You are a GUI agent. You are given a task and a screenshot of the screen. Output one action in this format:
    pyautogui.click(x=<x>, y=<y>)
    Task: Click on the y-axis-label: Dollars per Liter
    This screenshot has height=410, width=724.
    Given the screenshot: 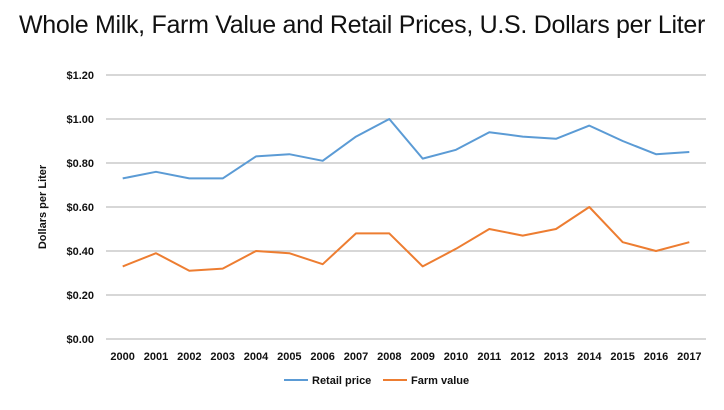 What is the action you would take?
    pyautogui.click(x=43, y=206)
    